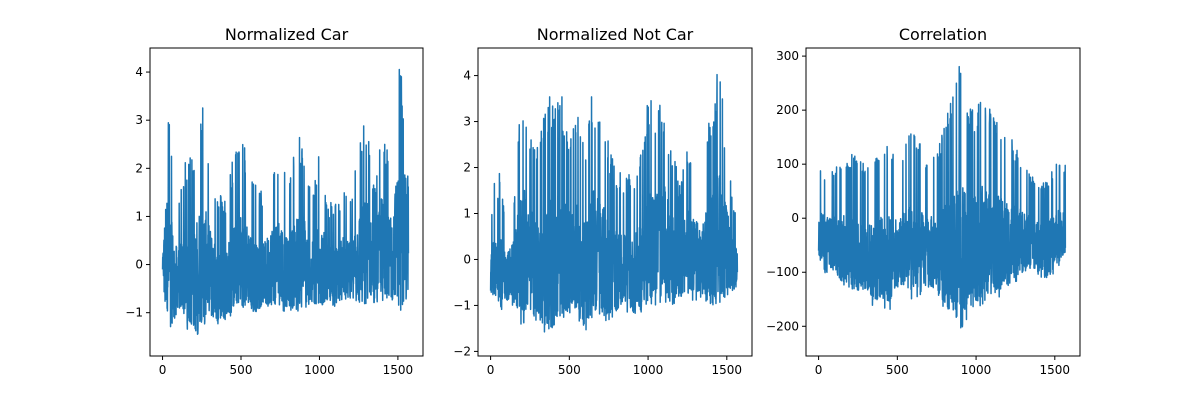  What do you see at coordinates (782, 326) in the screenshot?
I see `y-tick-label: −200` at bounding box center [782, 326].